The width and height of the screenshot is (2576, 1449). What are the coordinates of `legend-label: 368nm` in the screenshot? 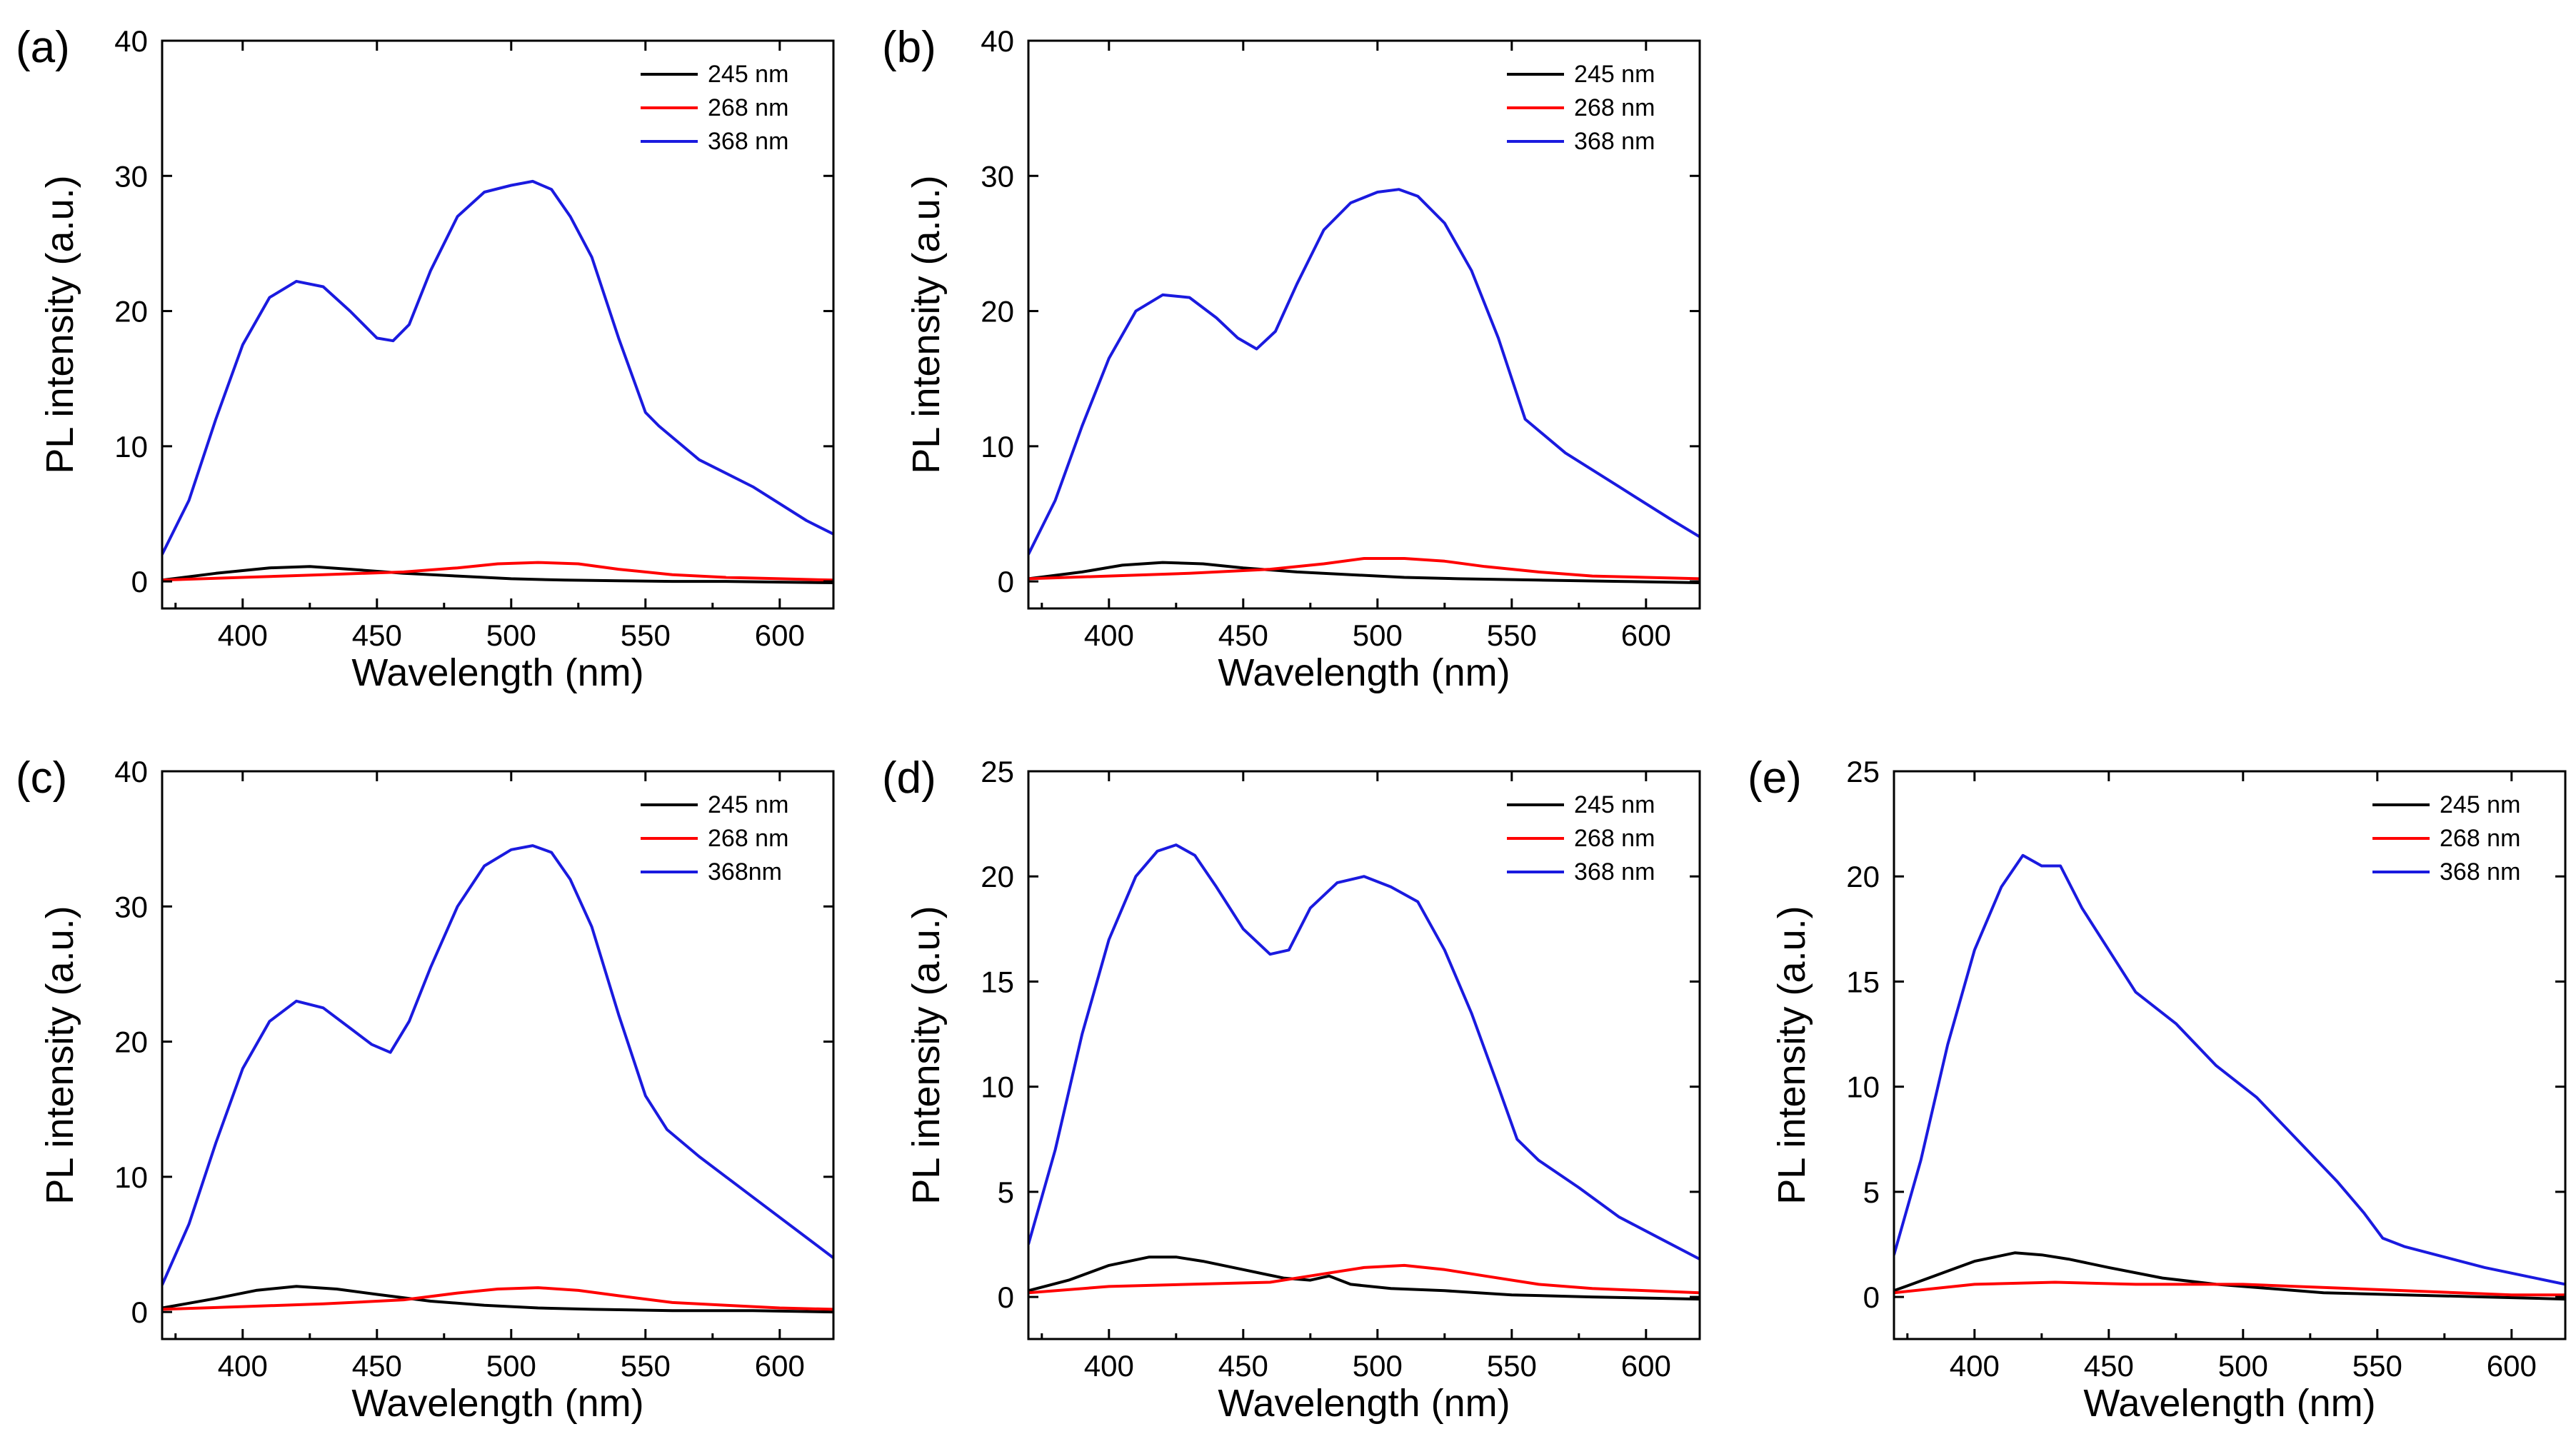 It's located at (745, 872).